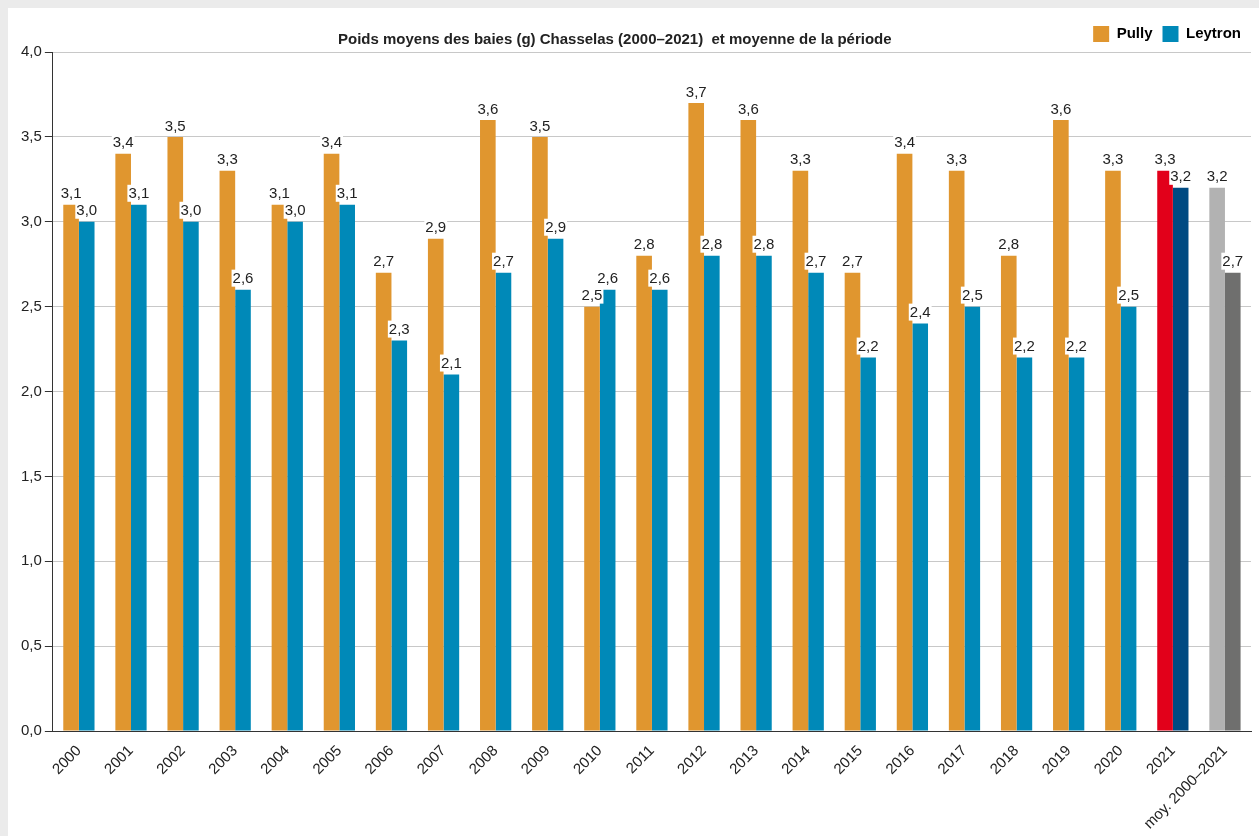  Describe the element at coordinates (31, 305) in the screenshot. I see `y-tick-label: 2,5` at that location.